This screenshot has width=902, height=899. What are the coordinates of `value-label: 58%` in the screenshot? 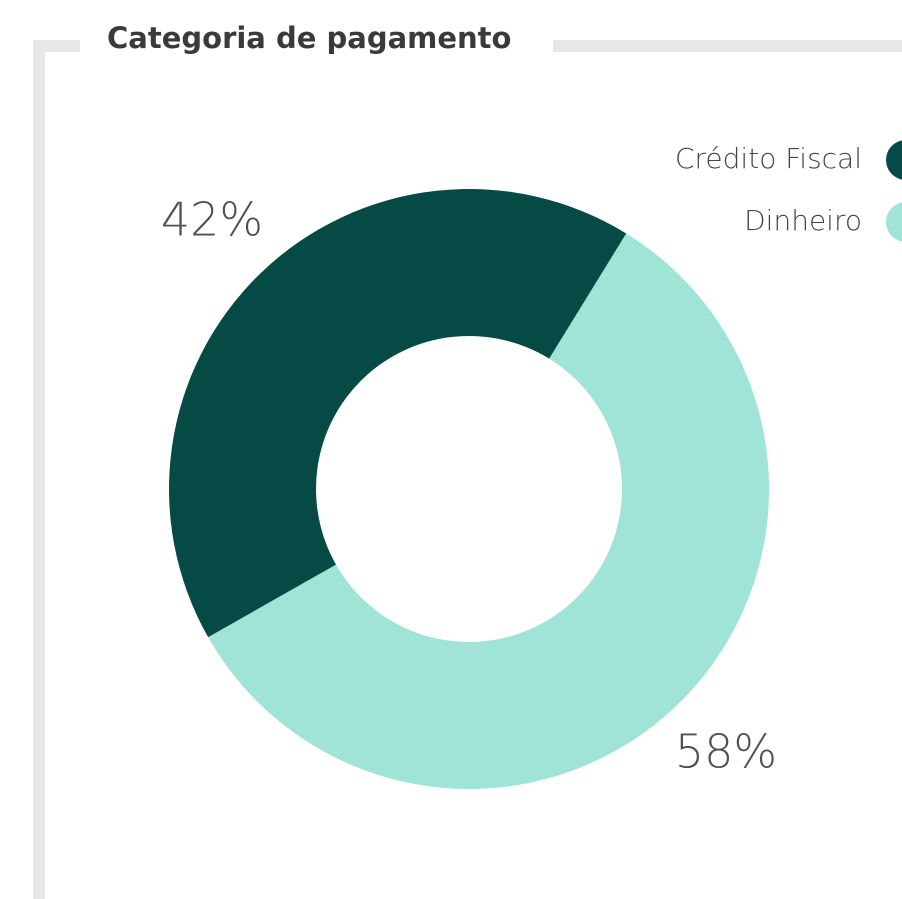 It's located at (726, 752).